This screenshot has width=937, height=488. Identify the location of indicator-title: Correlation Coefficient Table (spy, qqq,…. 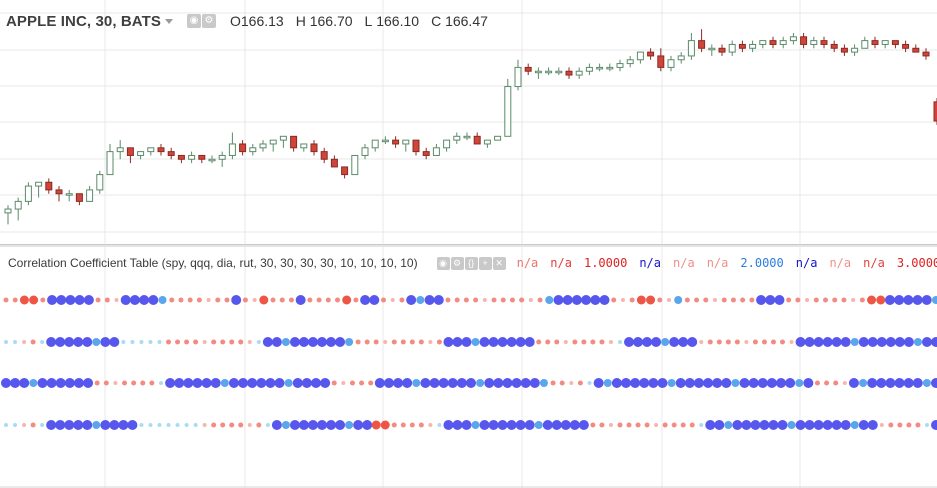
(213, 263).